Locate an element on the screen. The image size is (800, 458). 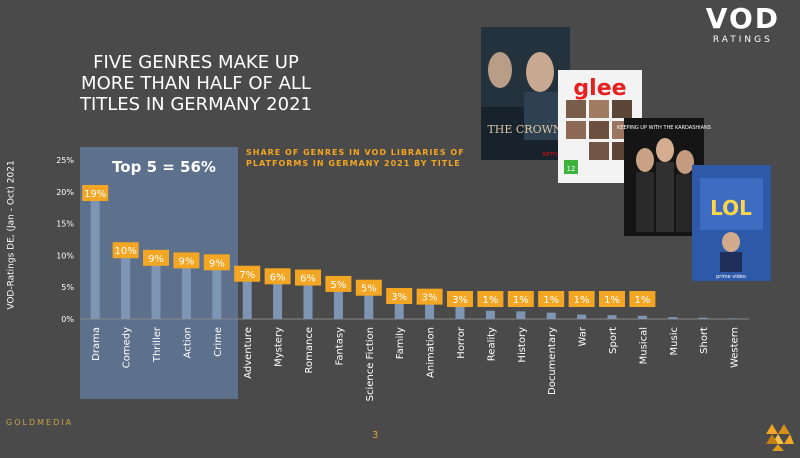
x-category-label: Musical is located at coordinates (643, 345).